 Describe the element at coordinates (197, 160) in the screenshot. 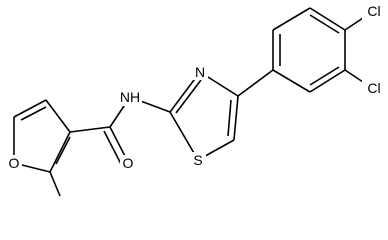

I see `atom-label: S` at that location.